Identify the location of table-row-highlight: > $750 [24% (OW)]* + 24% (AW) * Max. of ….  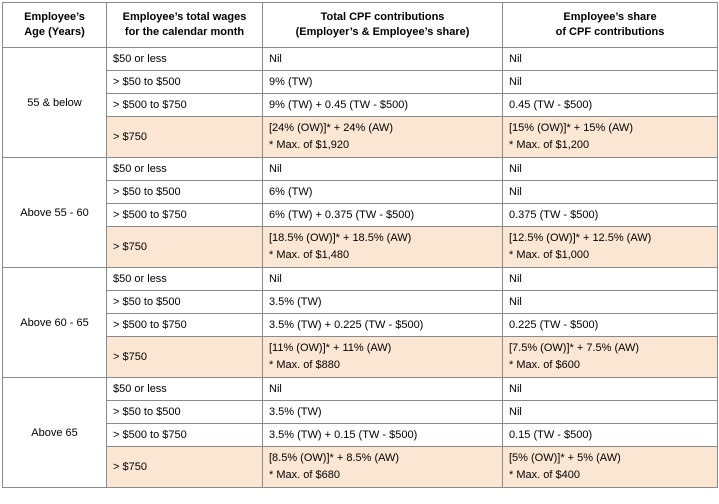
(360, 137).